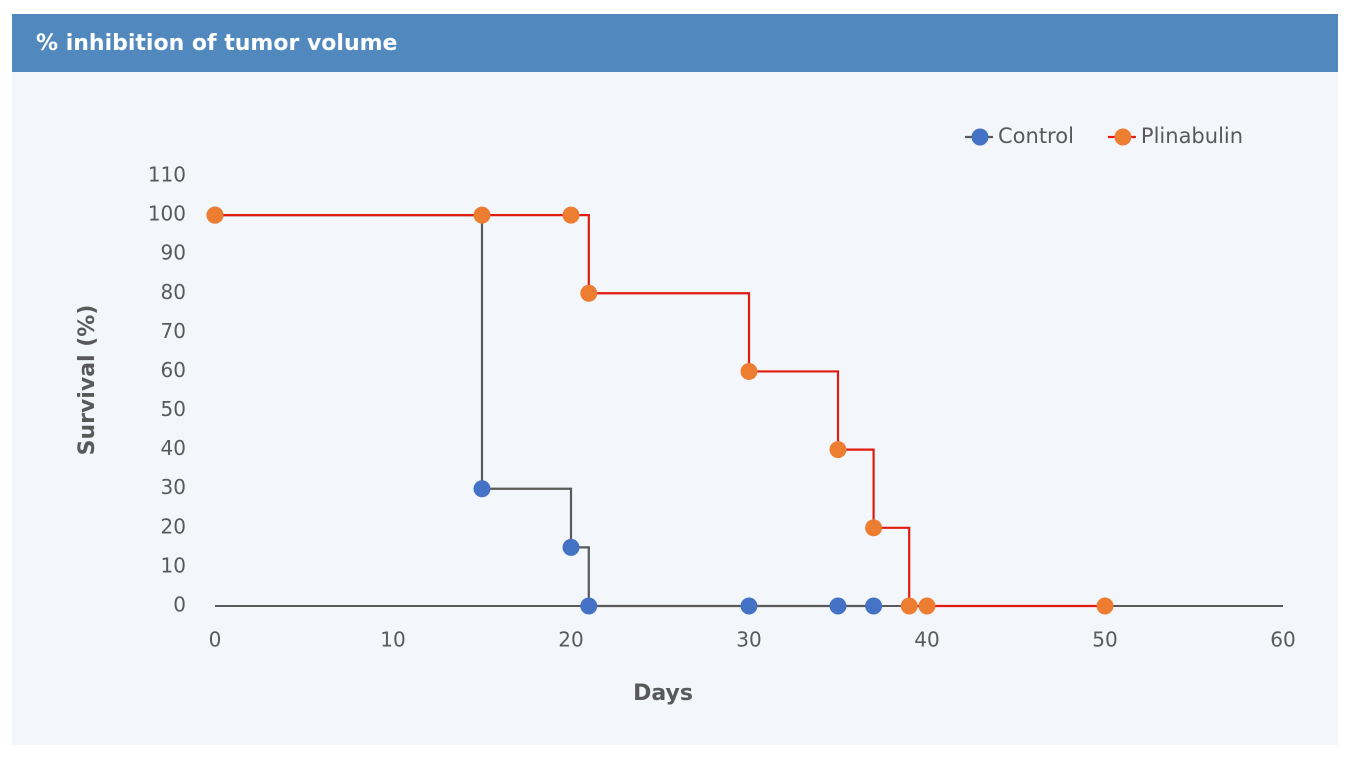 The image size is (1363, 766). Describe the element at coordinates (663, 693) in the screenshot. I see `x-axis-label: Days` at that location.